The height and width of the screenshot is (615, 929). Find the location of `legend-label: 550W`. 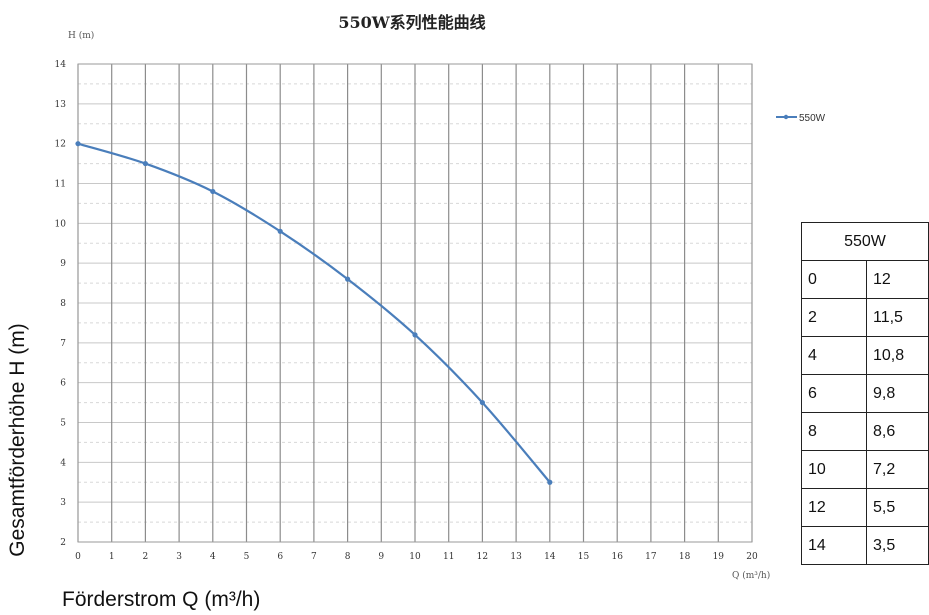

legend-label: 550W is located at coordinates (812, 118).